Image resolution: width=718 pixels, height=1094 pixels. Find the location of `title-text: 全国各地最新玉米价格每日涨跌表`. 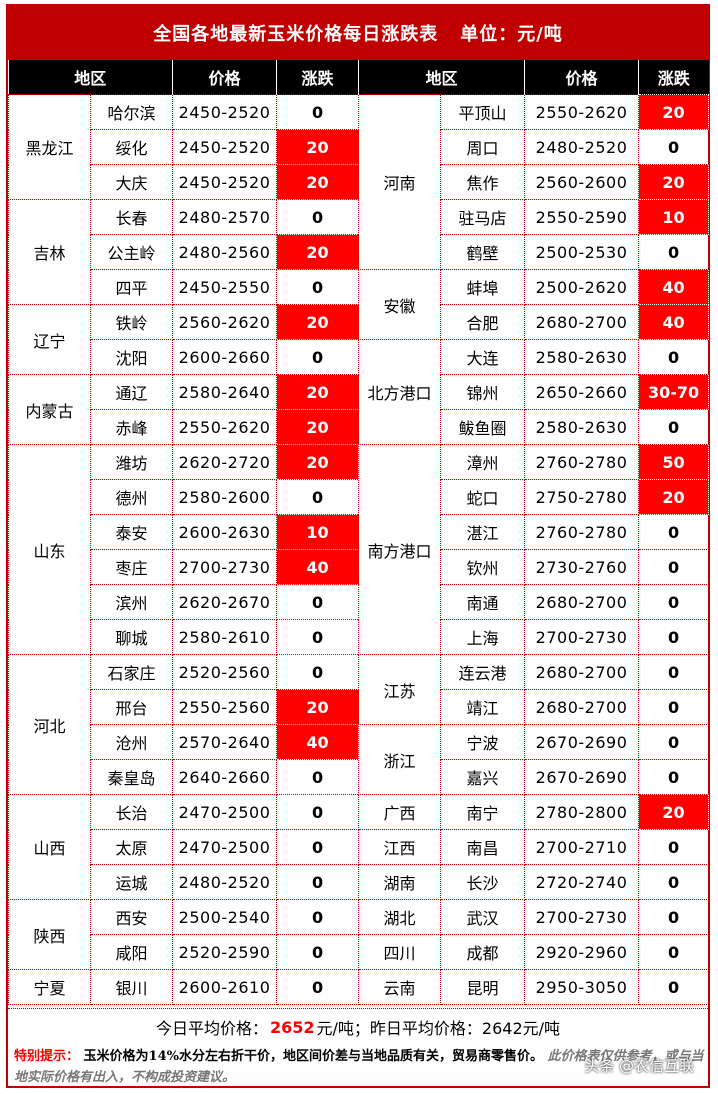

title-text: 全国各地最新玉米价格每日涨跌表 is located at coordinates (296, 34).